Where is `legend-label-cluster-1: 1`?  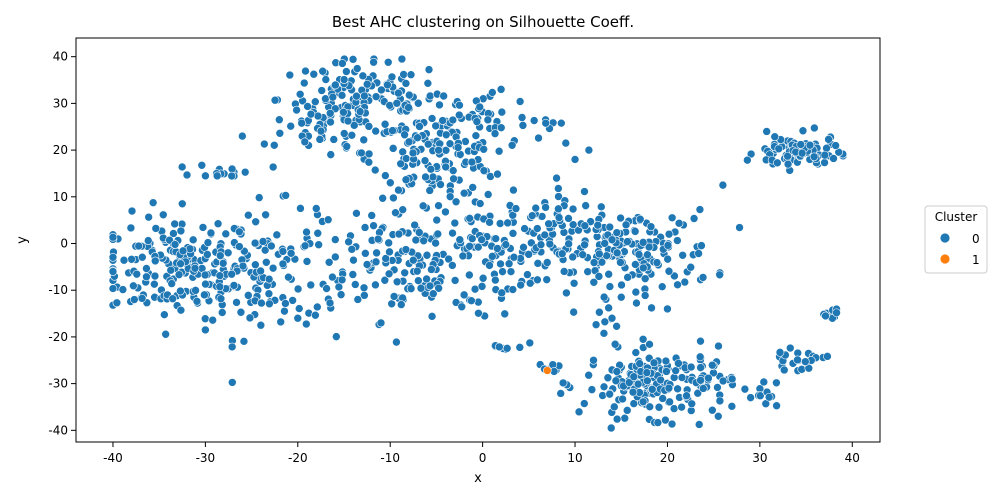 legend-label-cluster-1: 1 is located at coordinates (976, 260).